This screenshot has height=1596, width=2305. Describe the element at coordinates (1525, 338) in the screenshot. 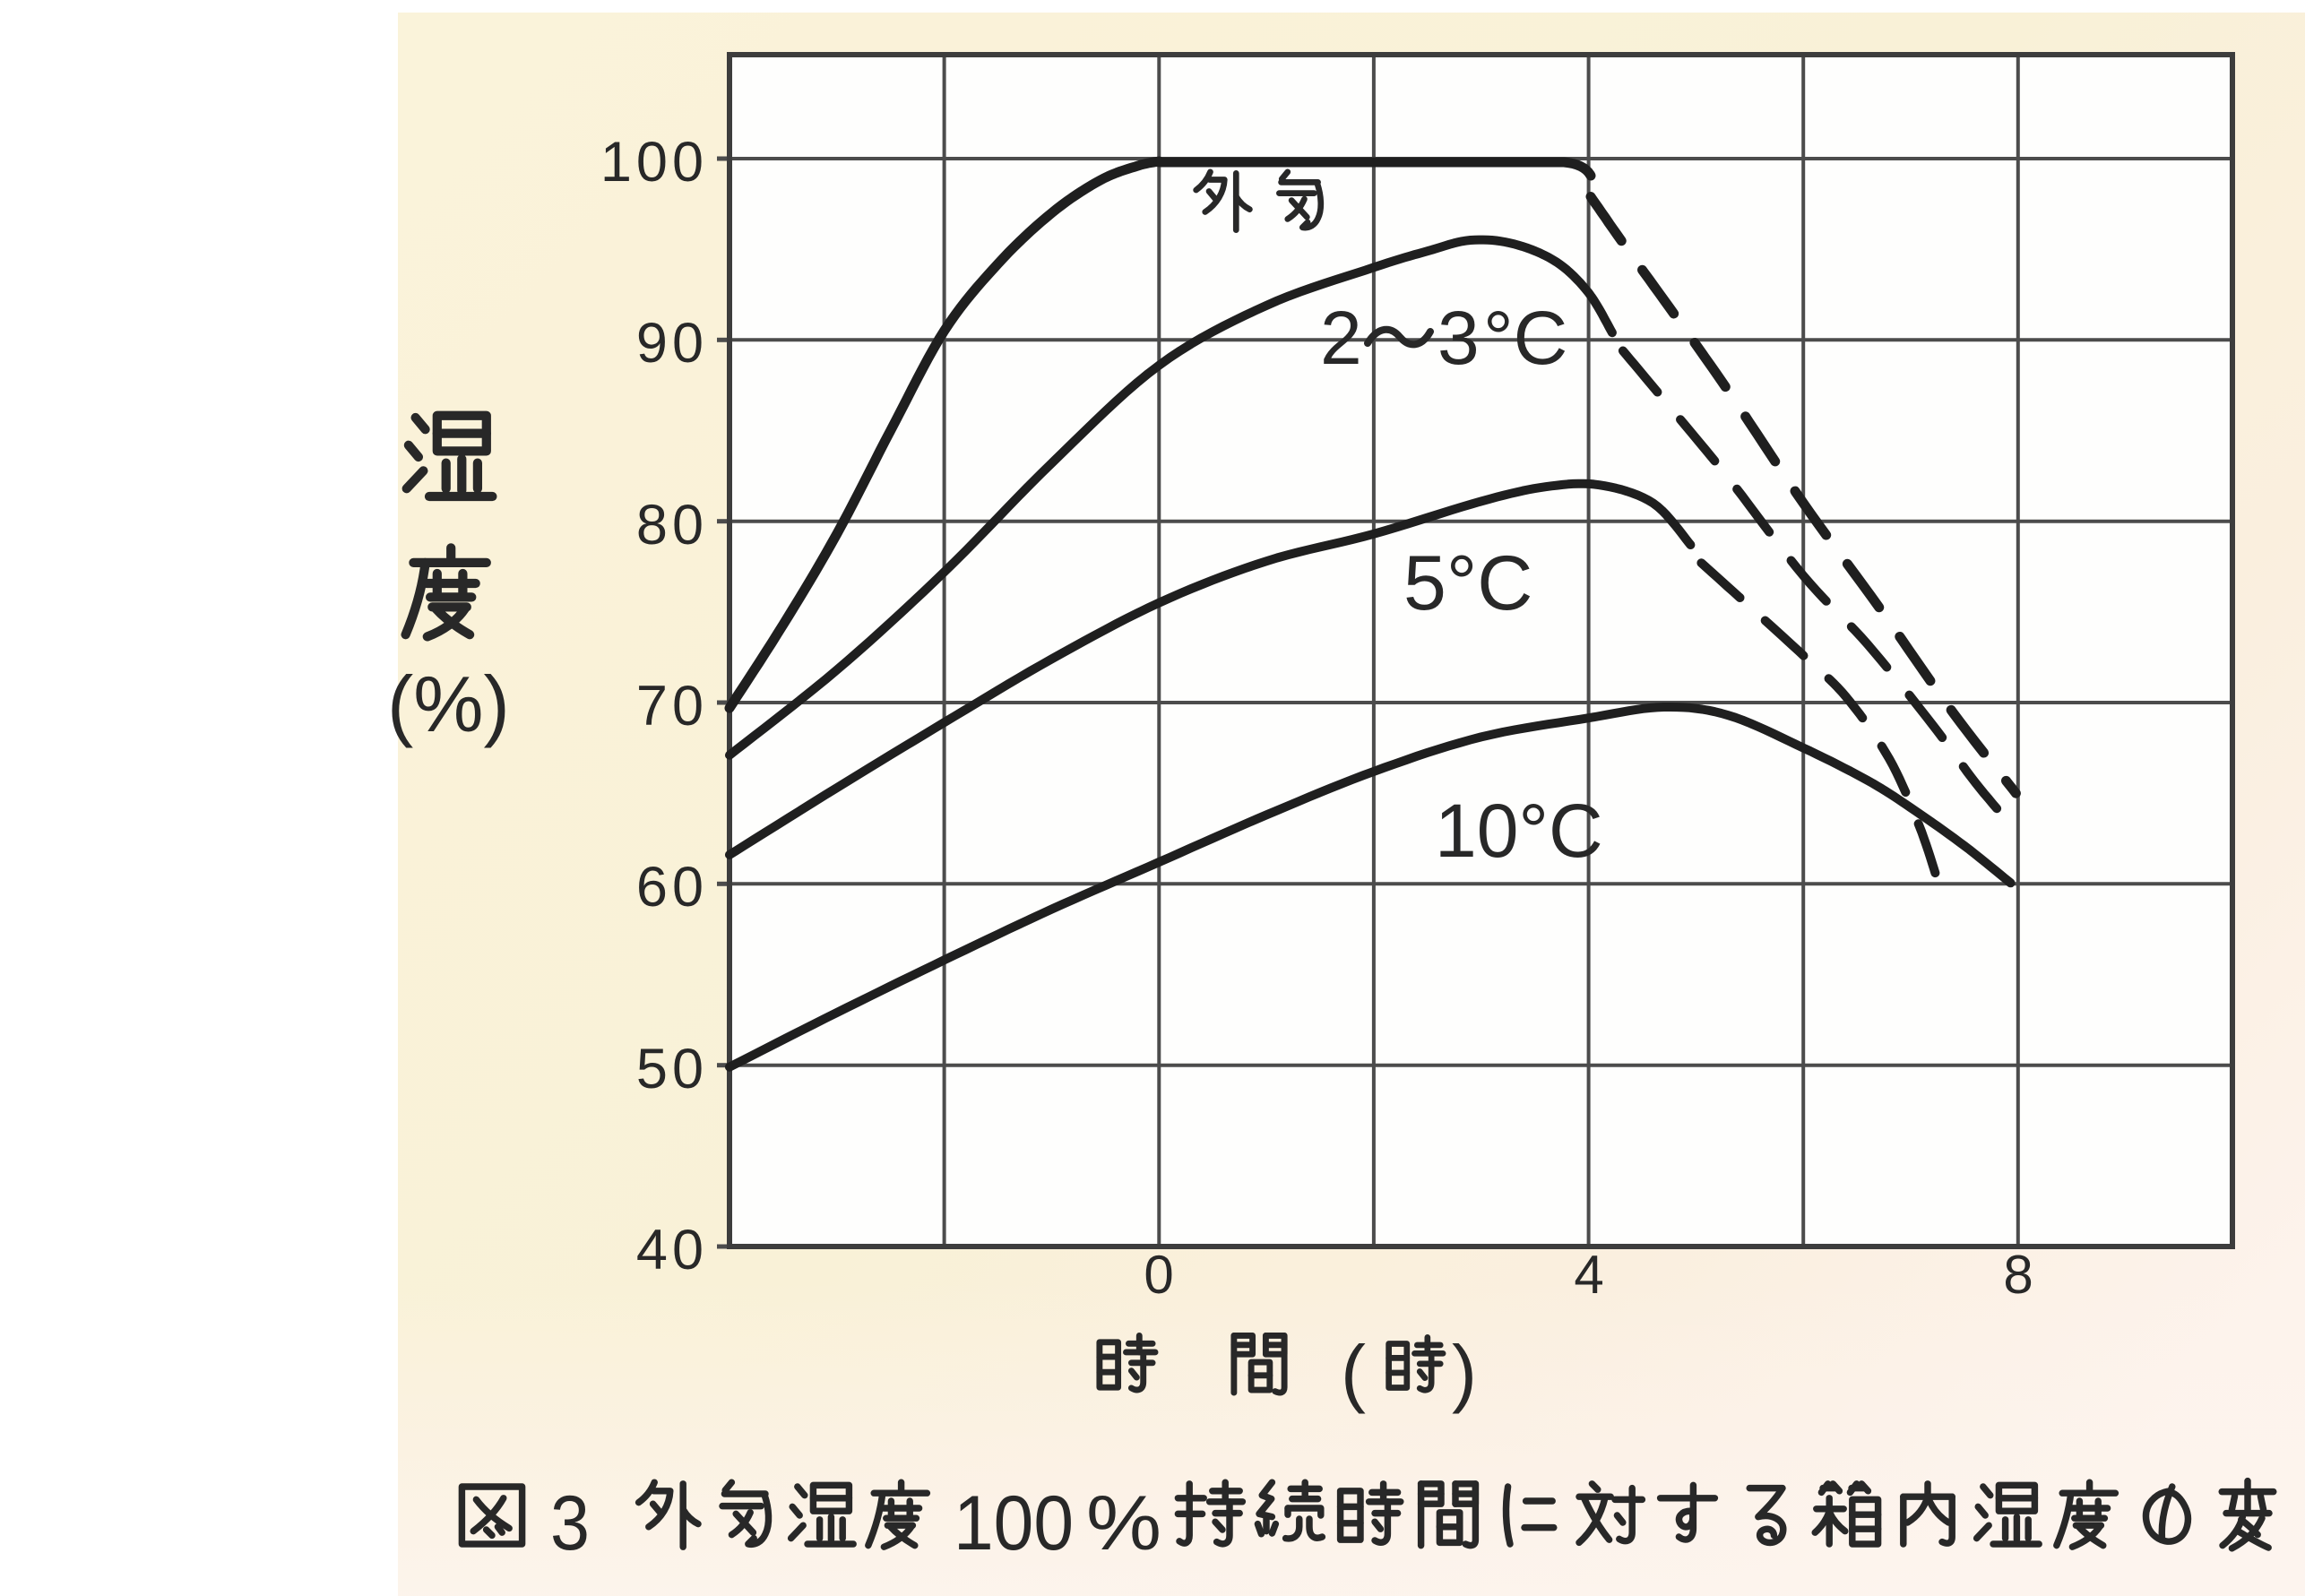

I see `svg-text: °C` at that location.